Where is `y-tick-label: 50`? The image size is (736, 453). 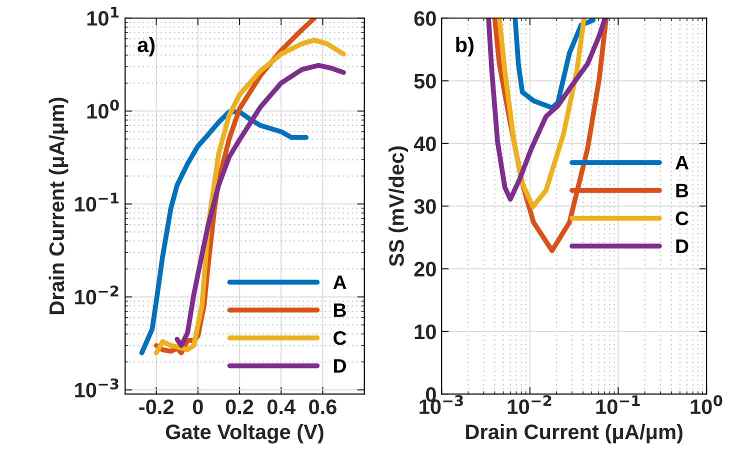 y-tick-label: 50 is located at coordinates (425, 81).